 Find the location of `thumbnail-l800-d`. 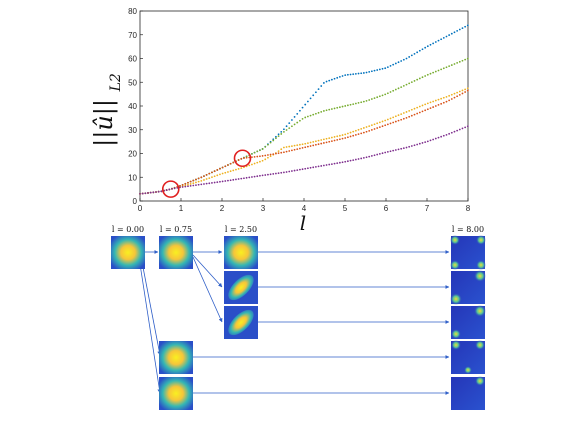

thumbnail-l800-d is located at coordinates (468, 357).